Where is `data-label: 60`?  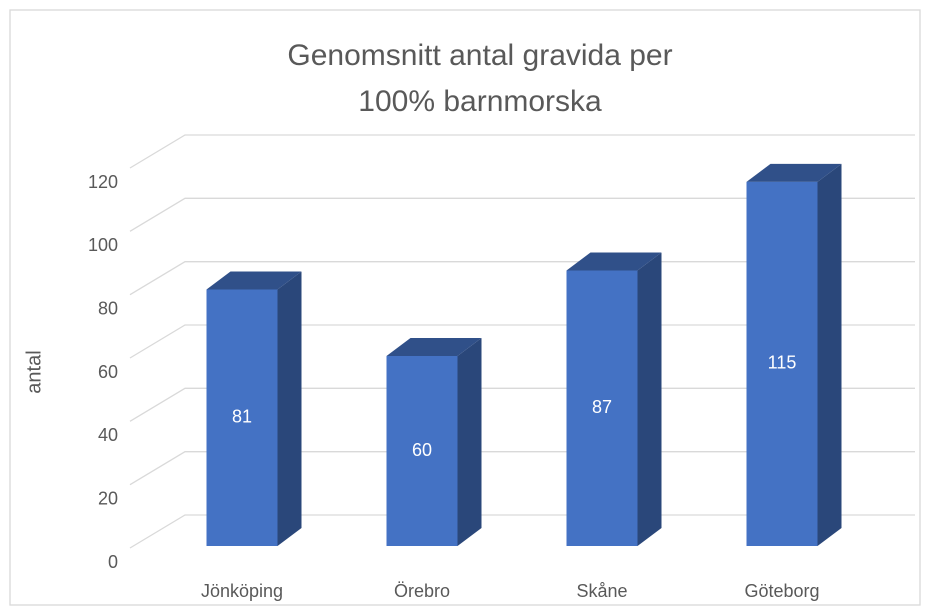
data-label: 60 is located at coordinates (422, 450).